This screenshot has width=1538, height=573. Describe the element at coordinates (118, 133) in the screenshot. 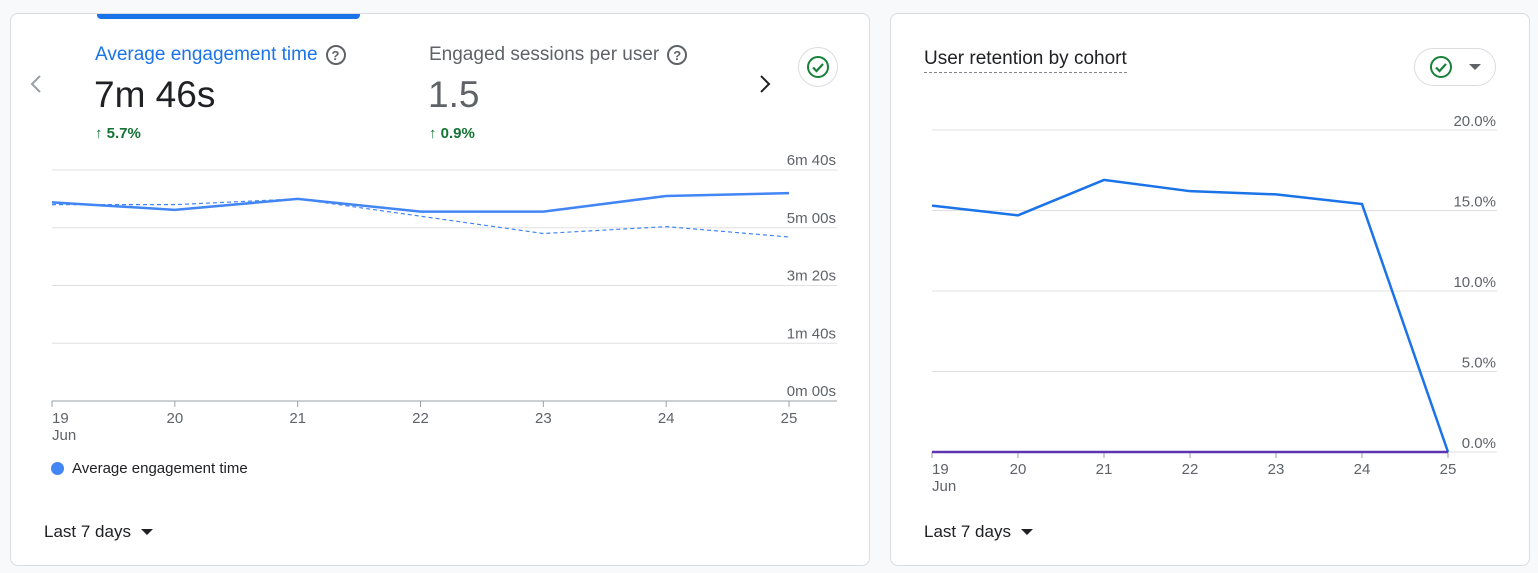

I see `metric-change: ↑ 5.7%` at that location.